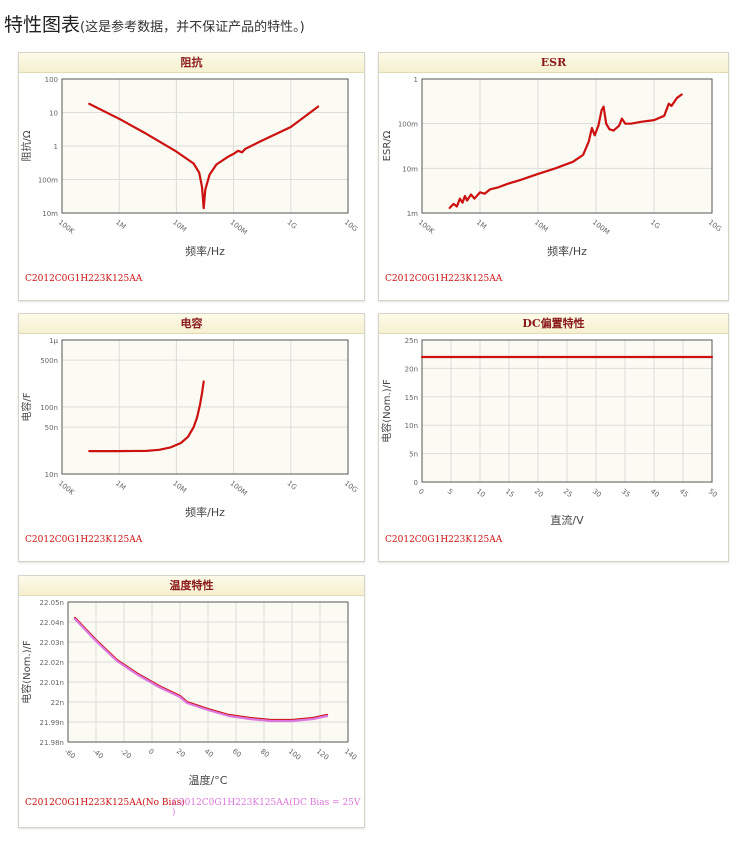 The height and width of the screenshot is (842, 750). I want to click on y-tick-label: 500n, so click(49, 361).